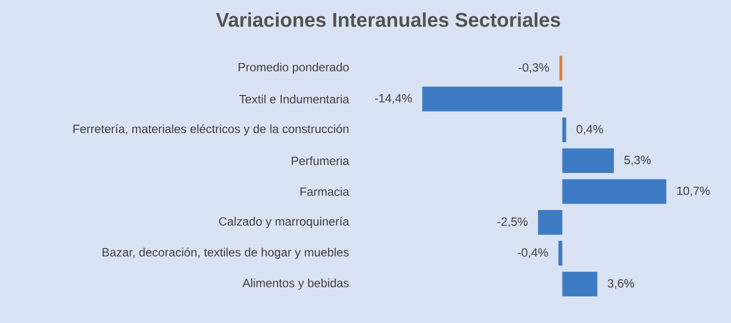 This screenshot has height=323, width=731. Describe the element at coordinates (293, 68) in the screenshot. I see `y-tick-label: Promedio ponderado` at that location.